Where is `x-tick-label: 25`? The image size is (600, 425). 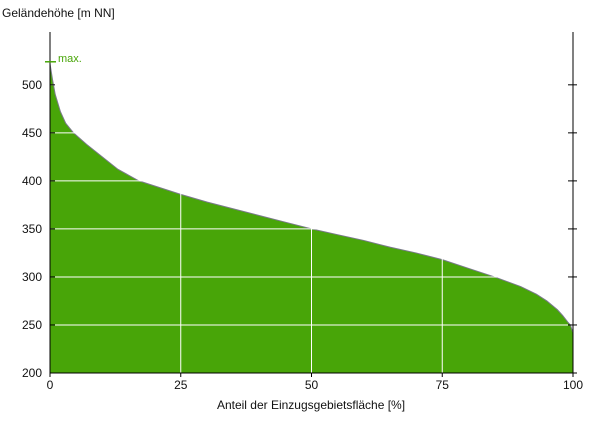
x-tick-label: 25 is located at coordinates (181, 385).